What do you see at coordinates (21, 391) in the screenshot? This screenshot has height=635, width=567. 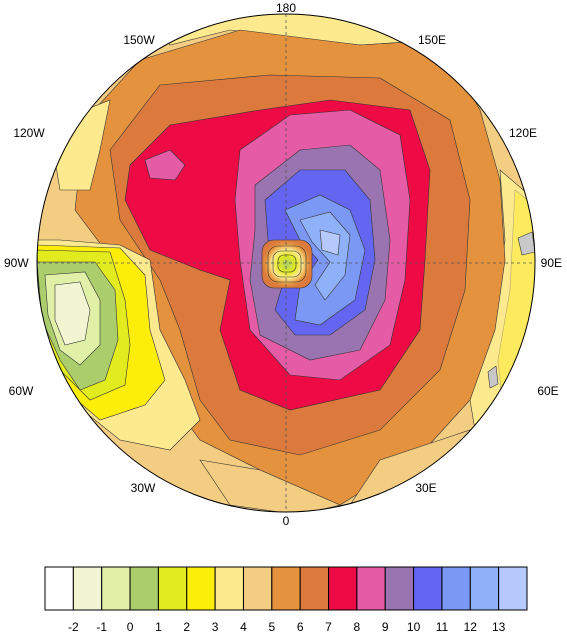 I see `lon-label-60w: 60W` at bounding box center [21, 391].